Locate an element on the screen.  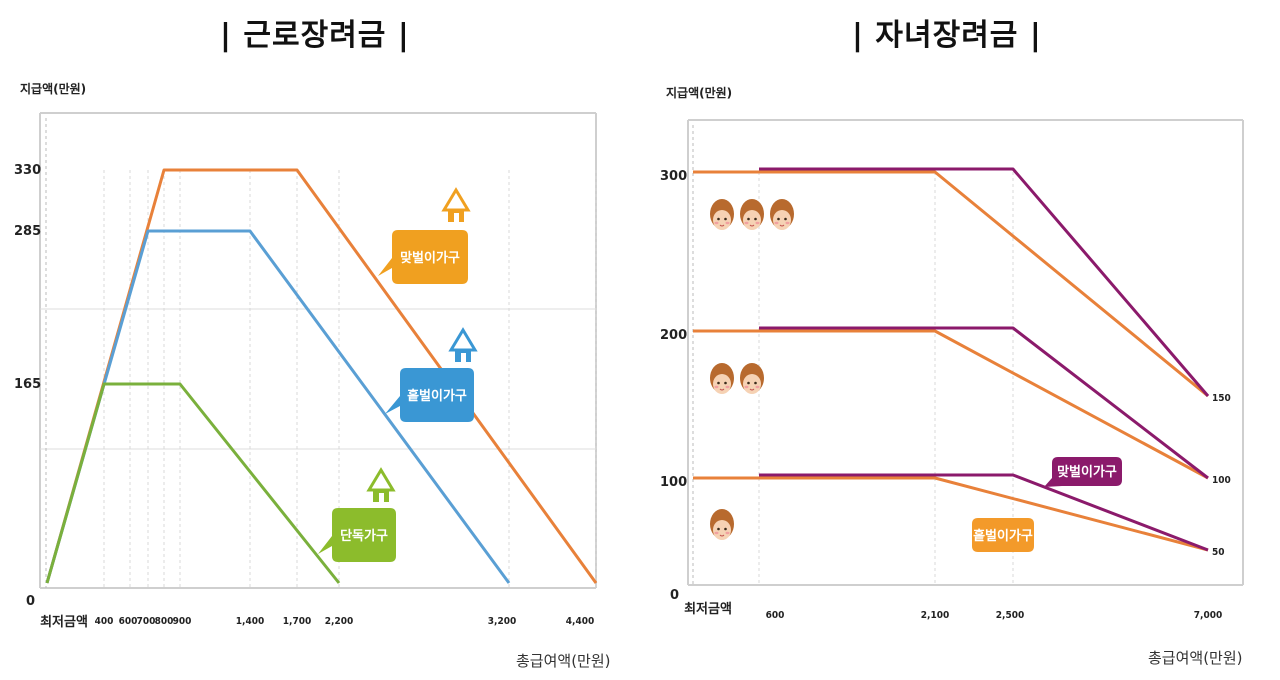
left-x-axis-label: 총급여액(만원) is located at coordinates (563, 661).